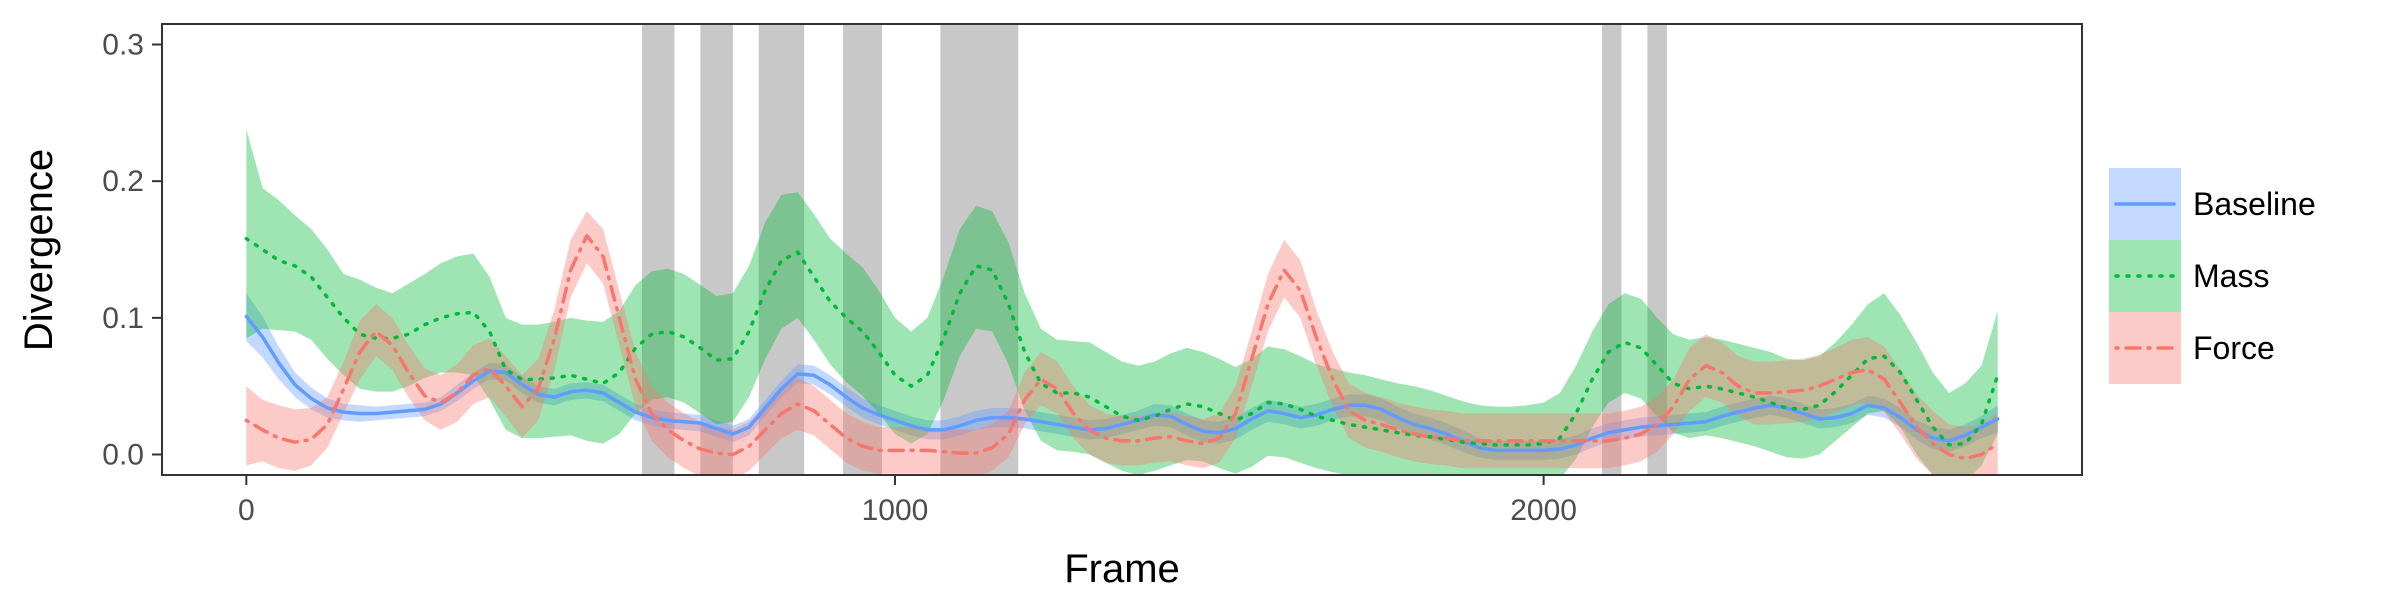  I want to click on legend-label-force: Force, so click(2234, 348).